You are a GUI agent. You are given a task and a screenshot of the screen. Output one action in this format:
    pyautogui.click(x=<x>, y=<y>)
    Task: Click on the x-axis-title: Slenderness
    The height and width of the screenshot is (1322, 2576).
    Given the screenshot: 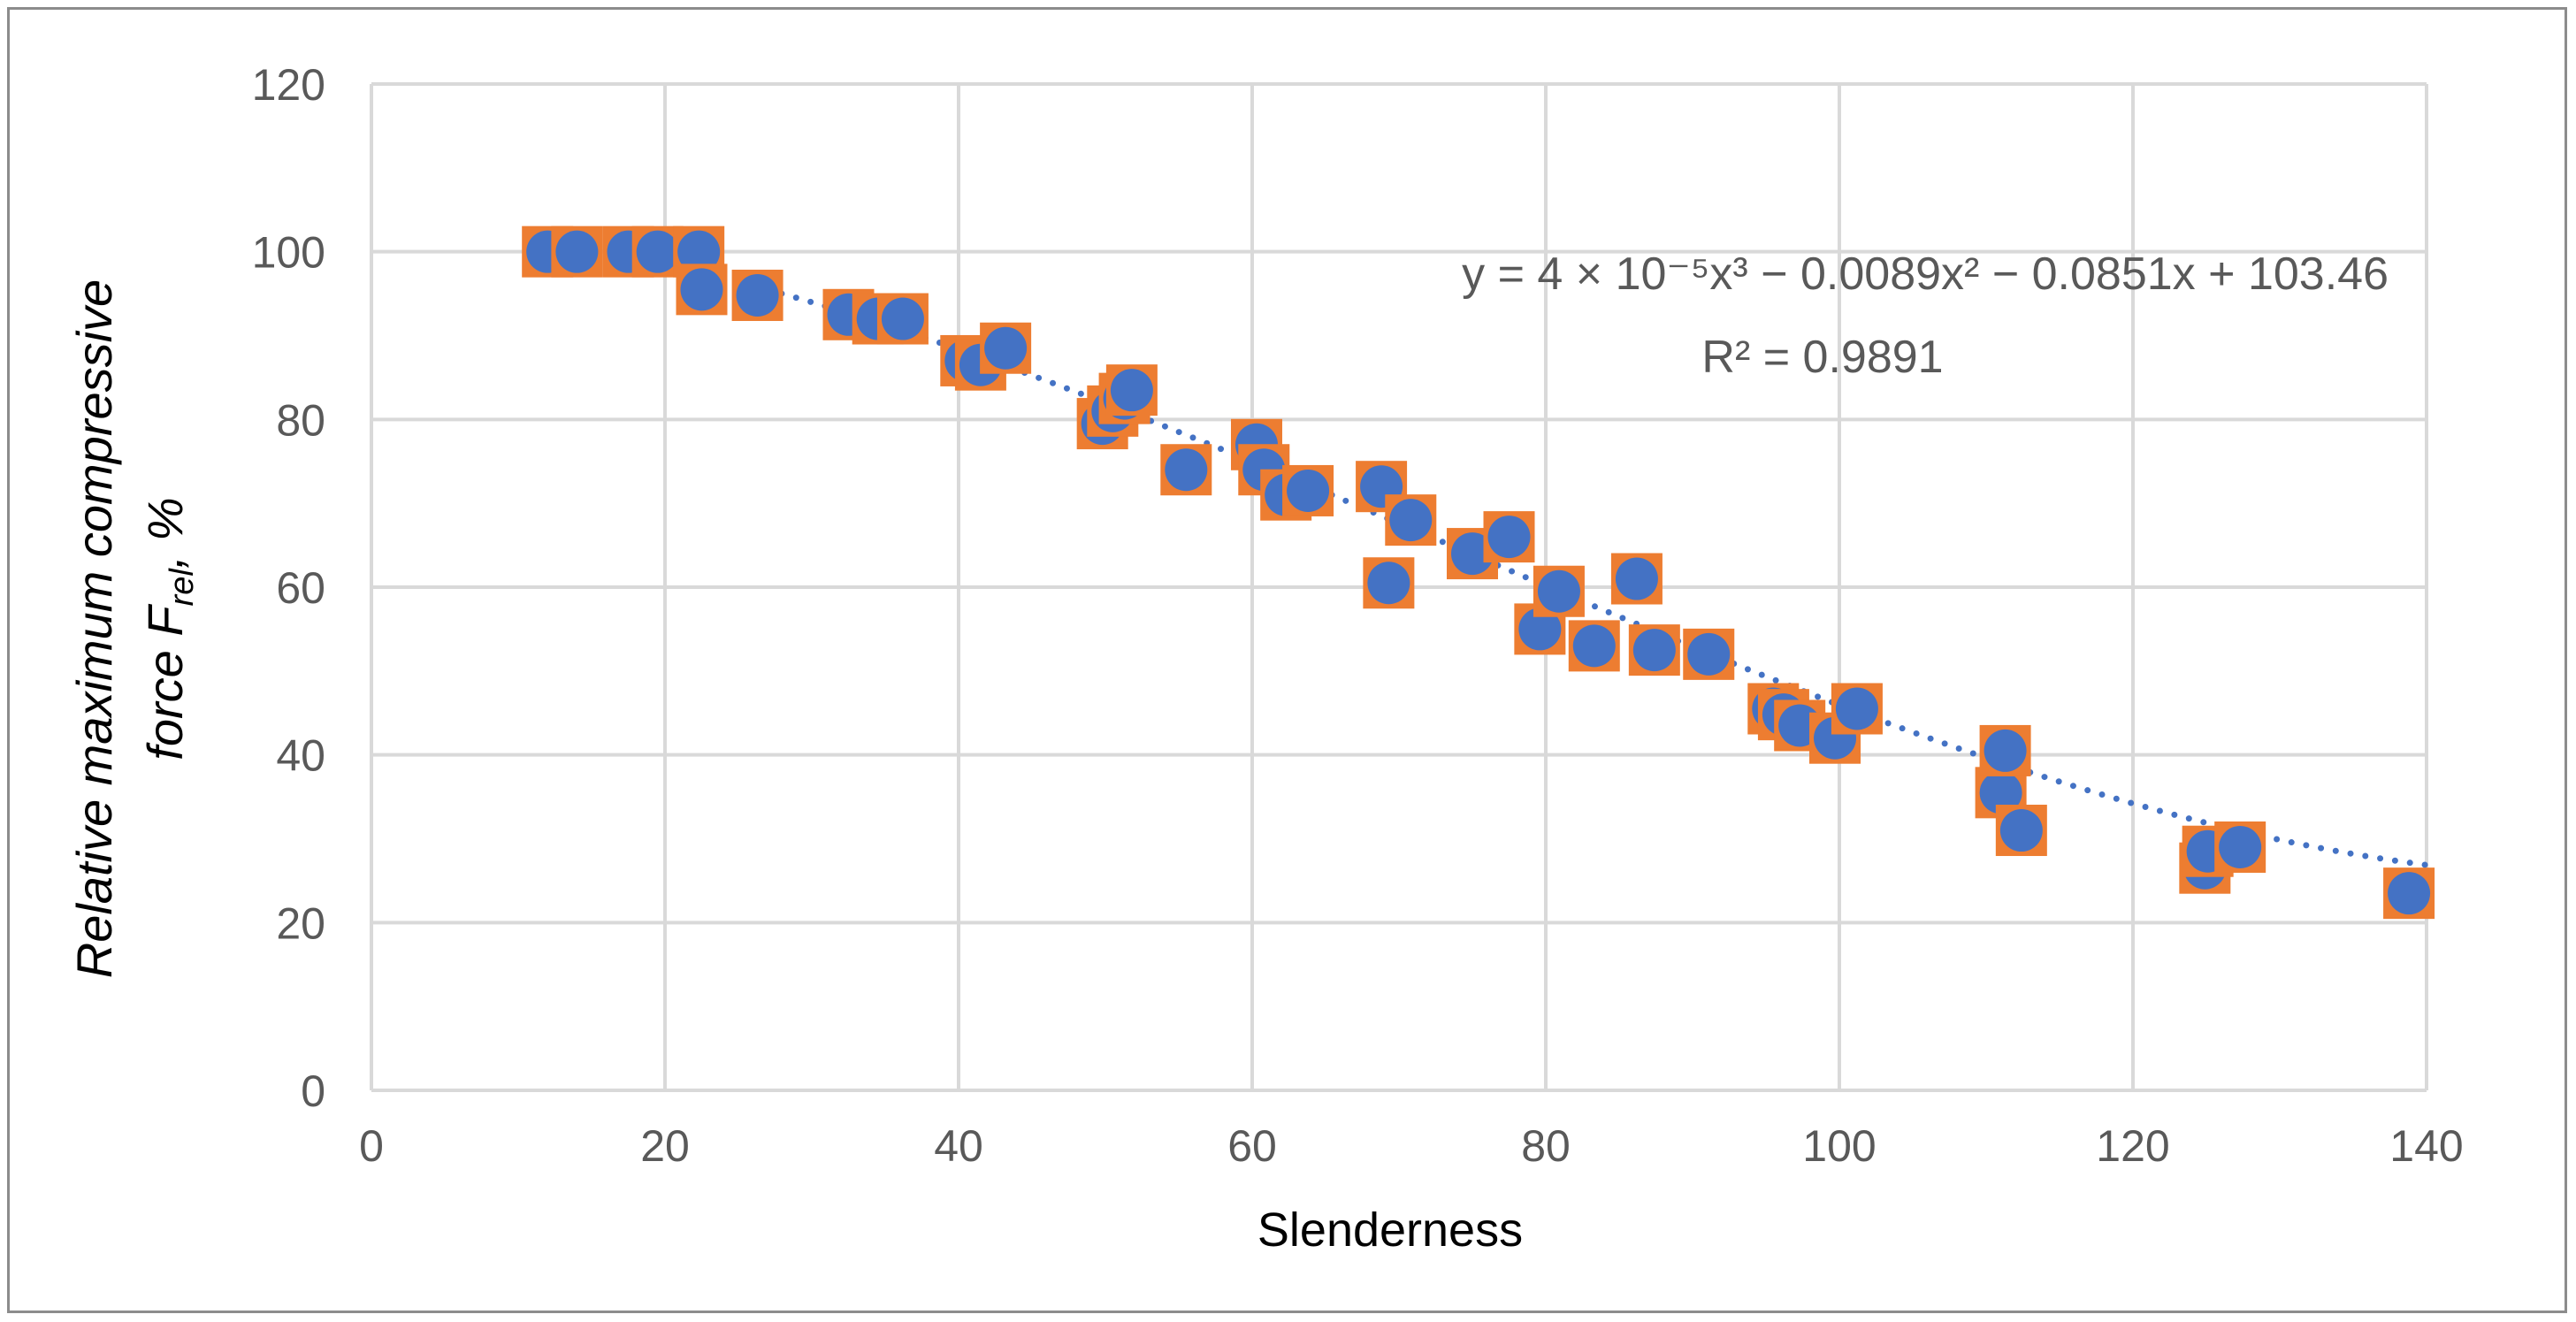 What is the action you would take?
    pyautogui.click(x=1390, y=1230)
    